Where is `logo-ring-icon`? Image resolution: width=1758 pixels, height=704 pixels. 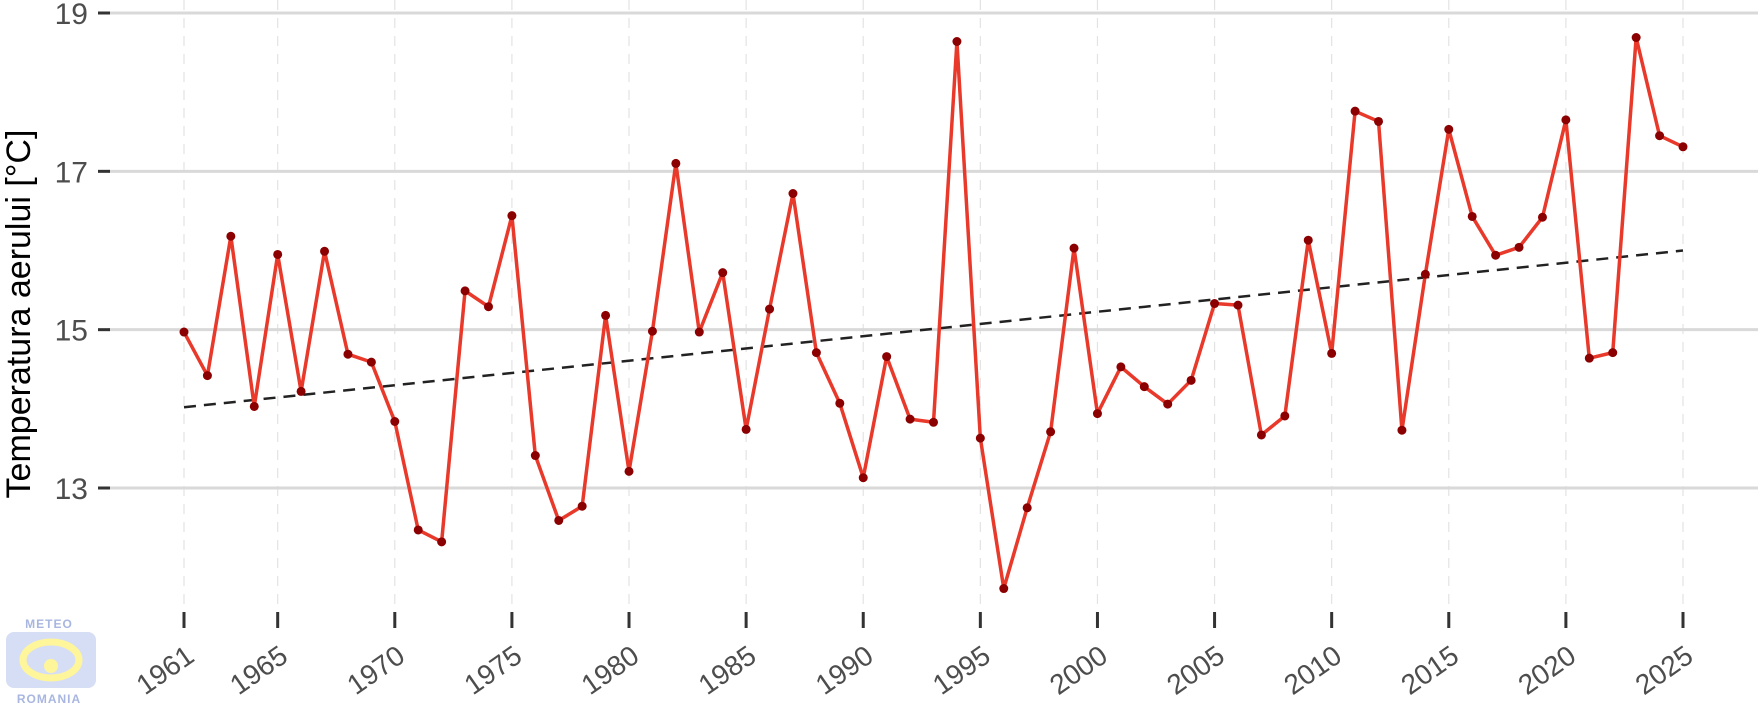
logo-ring-icon is located at coordinates (51, 660).